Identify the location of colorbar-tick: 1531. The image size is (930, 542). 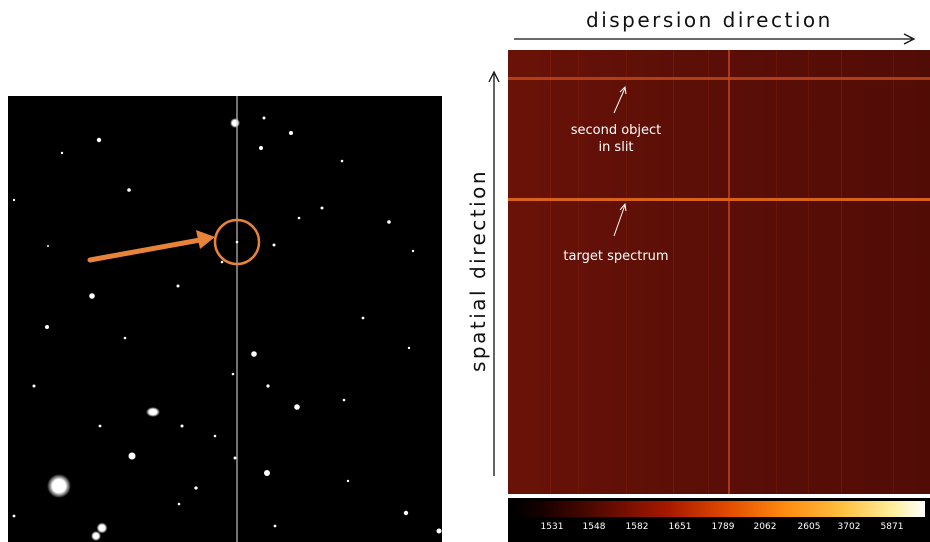
(552, 527).